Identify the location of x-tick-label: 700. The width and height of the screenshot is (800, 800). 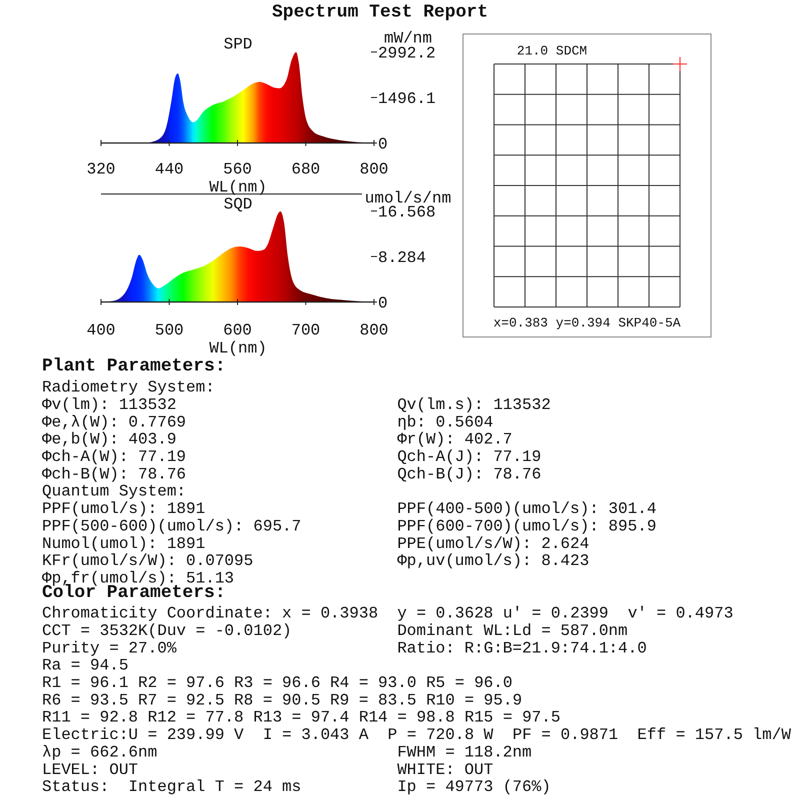
(305, 331).